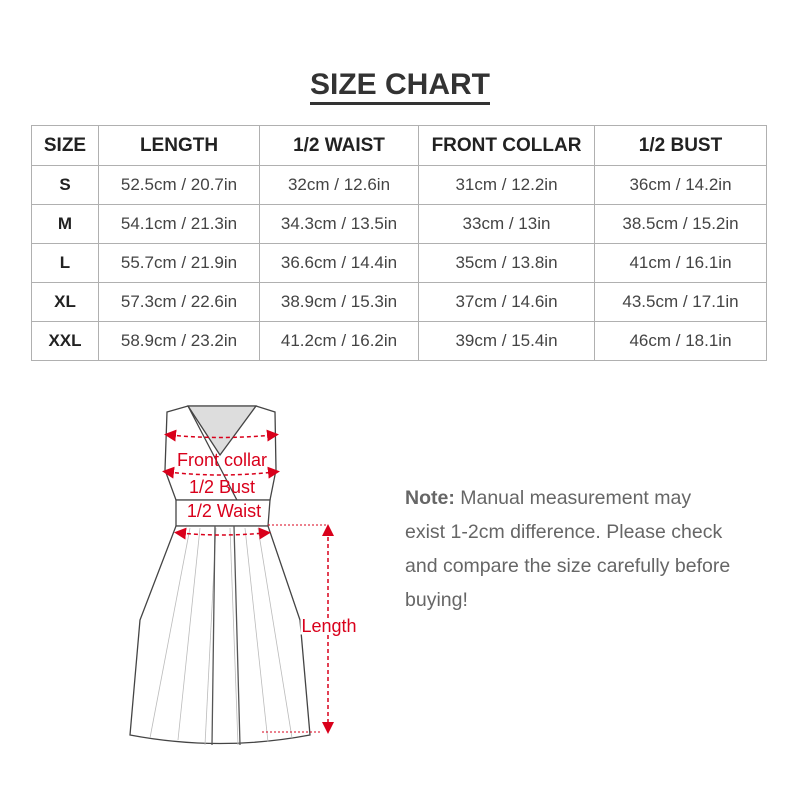 The width and height of the screenshot is (800, 800). I want to click on front-collar-label: Front collar, so click(222, 460).